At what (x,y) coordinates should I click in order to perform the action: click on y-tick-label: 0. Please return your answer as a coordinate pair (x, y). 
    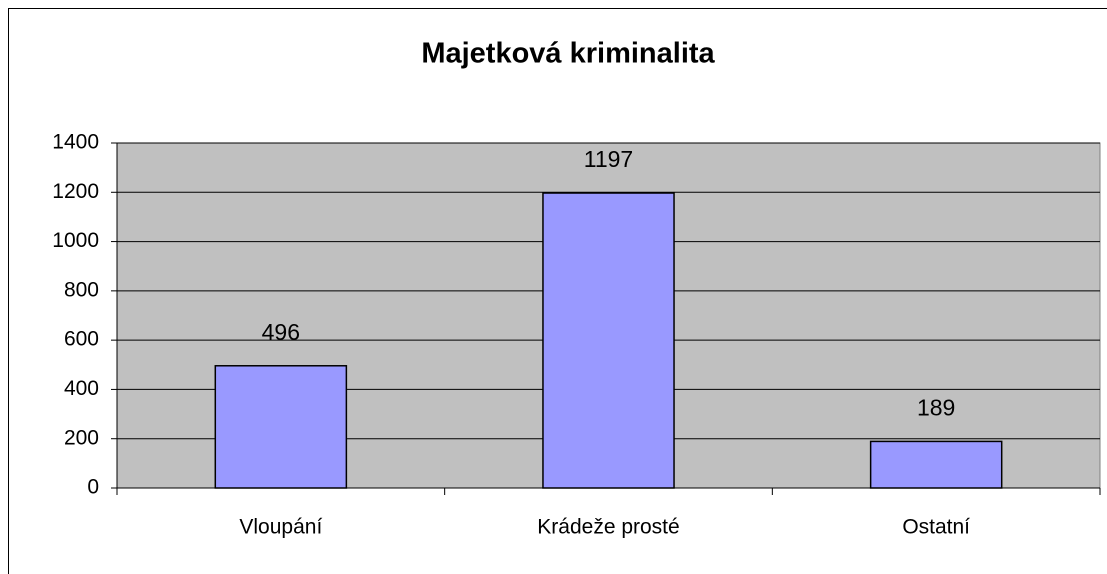
    Looking at the image, I should click on (93, 487).